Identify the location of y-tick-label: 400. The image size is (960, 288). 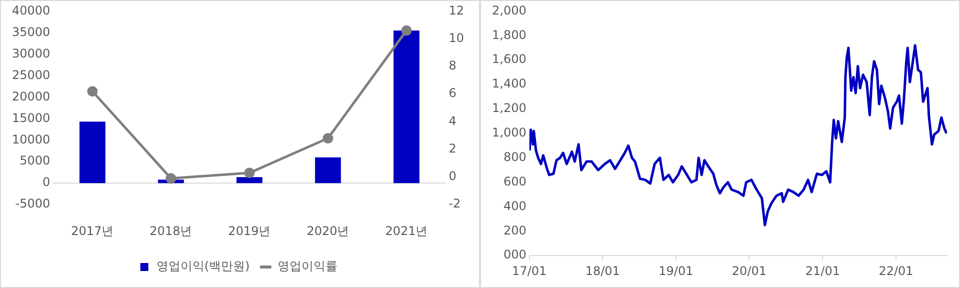
(514, 205).